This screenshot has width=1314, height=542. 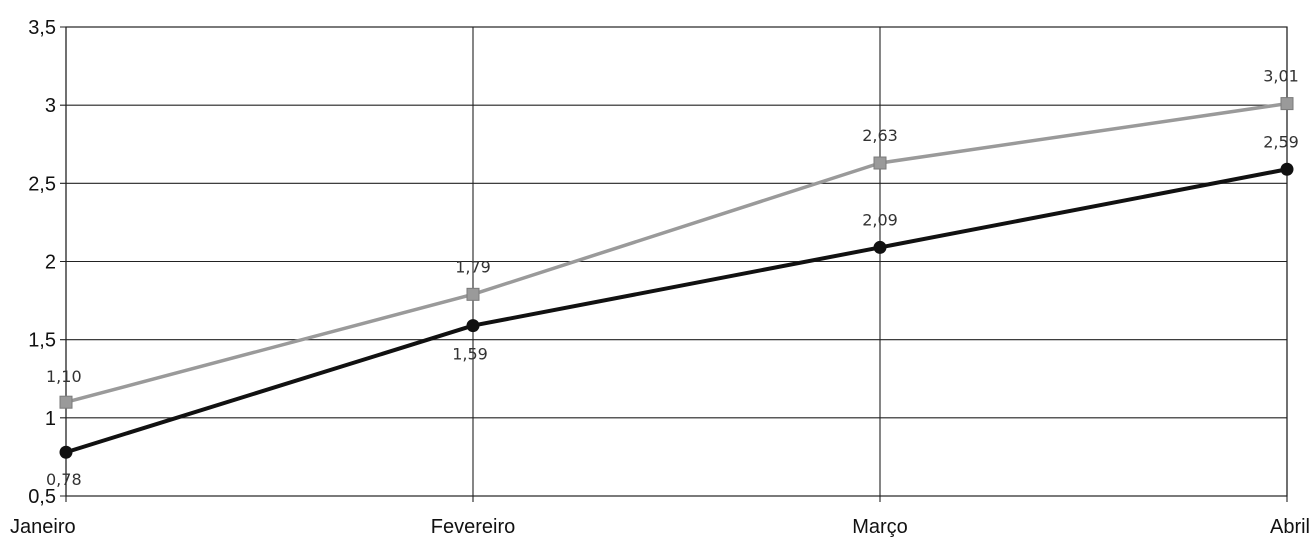 What do you see at coordinates (880, 527) in the screenshot?
I see `x-tick-label: Março` at bounding box center [880, 527].